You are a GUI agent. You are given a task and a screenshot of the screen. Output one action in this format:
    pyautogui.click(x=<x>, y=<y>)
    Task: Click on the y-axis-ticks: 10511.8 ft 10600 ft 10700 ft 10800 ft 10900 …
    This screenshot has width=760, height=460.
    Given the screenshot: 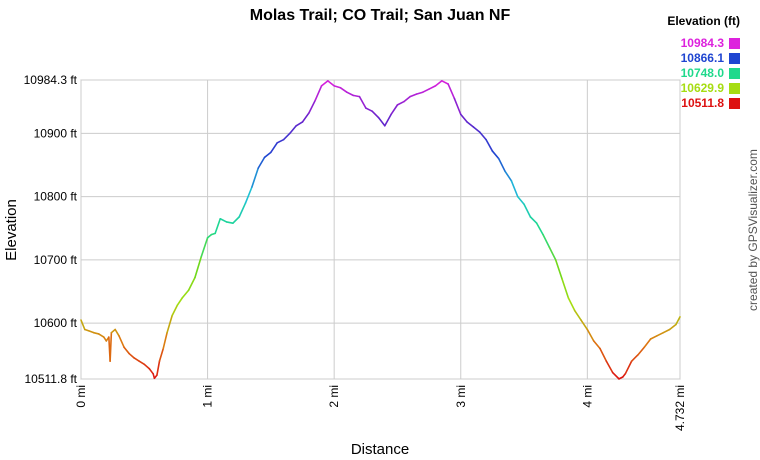 What is the action you would take?
    pyautogui.click(x=51, y=229)
    